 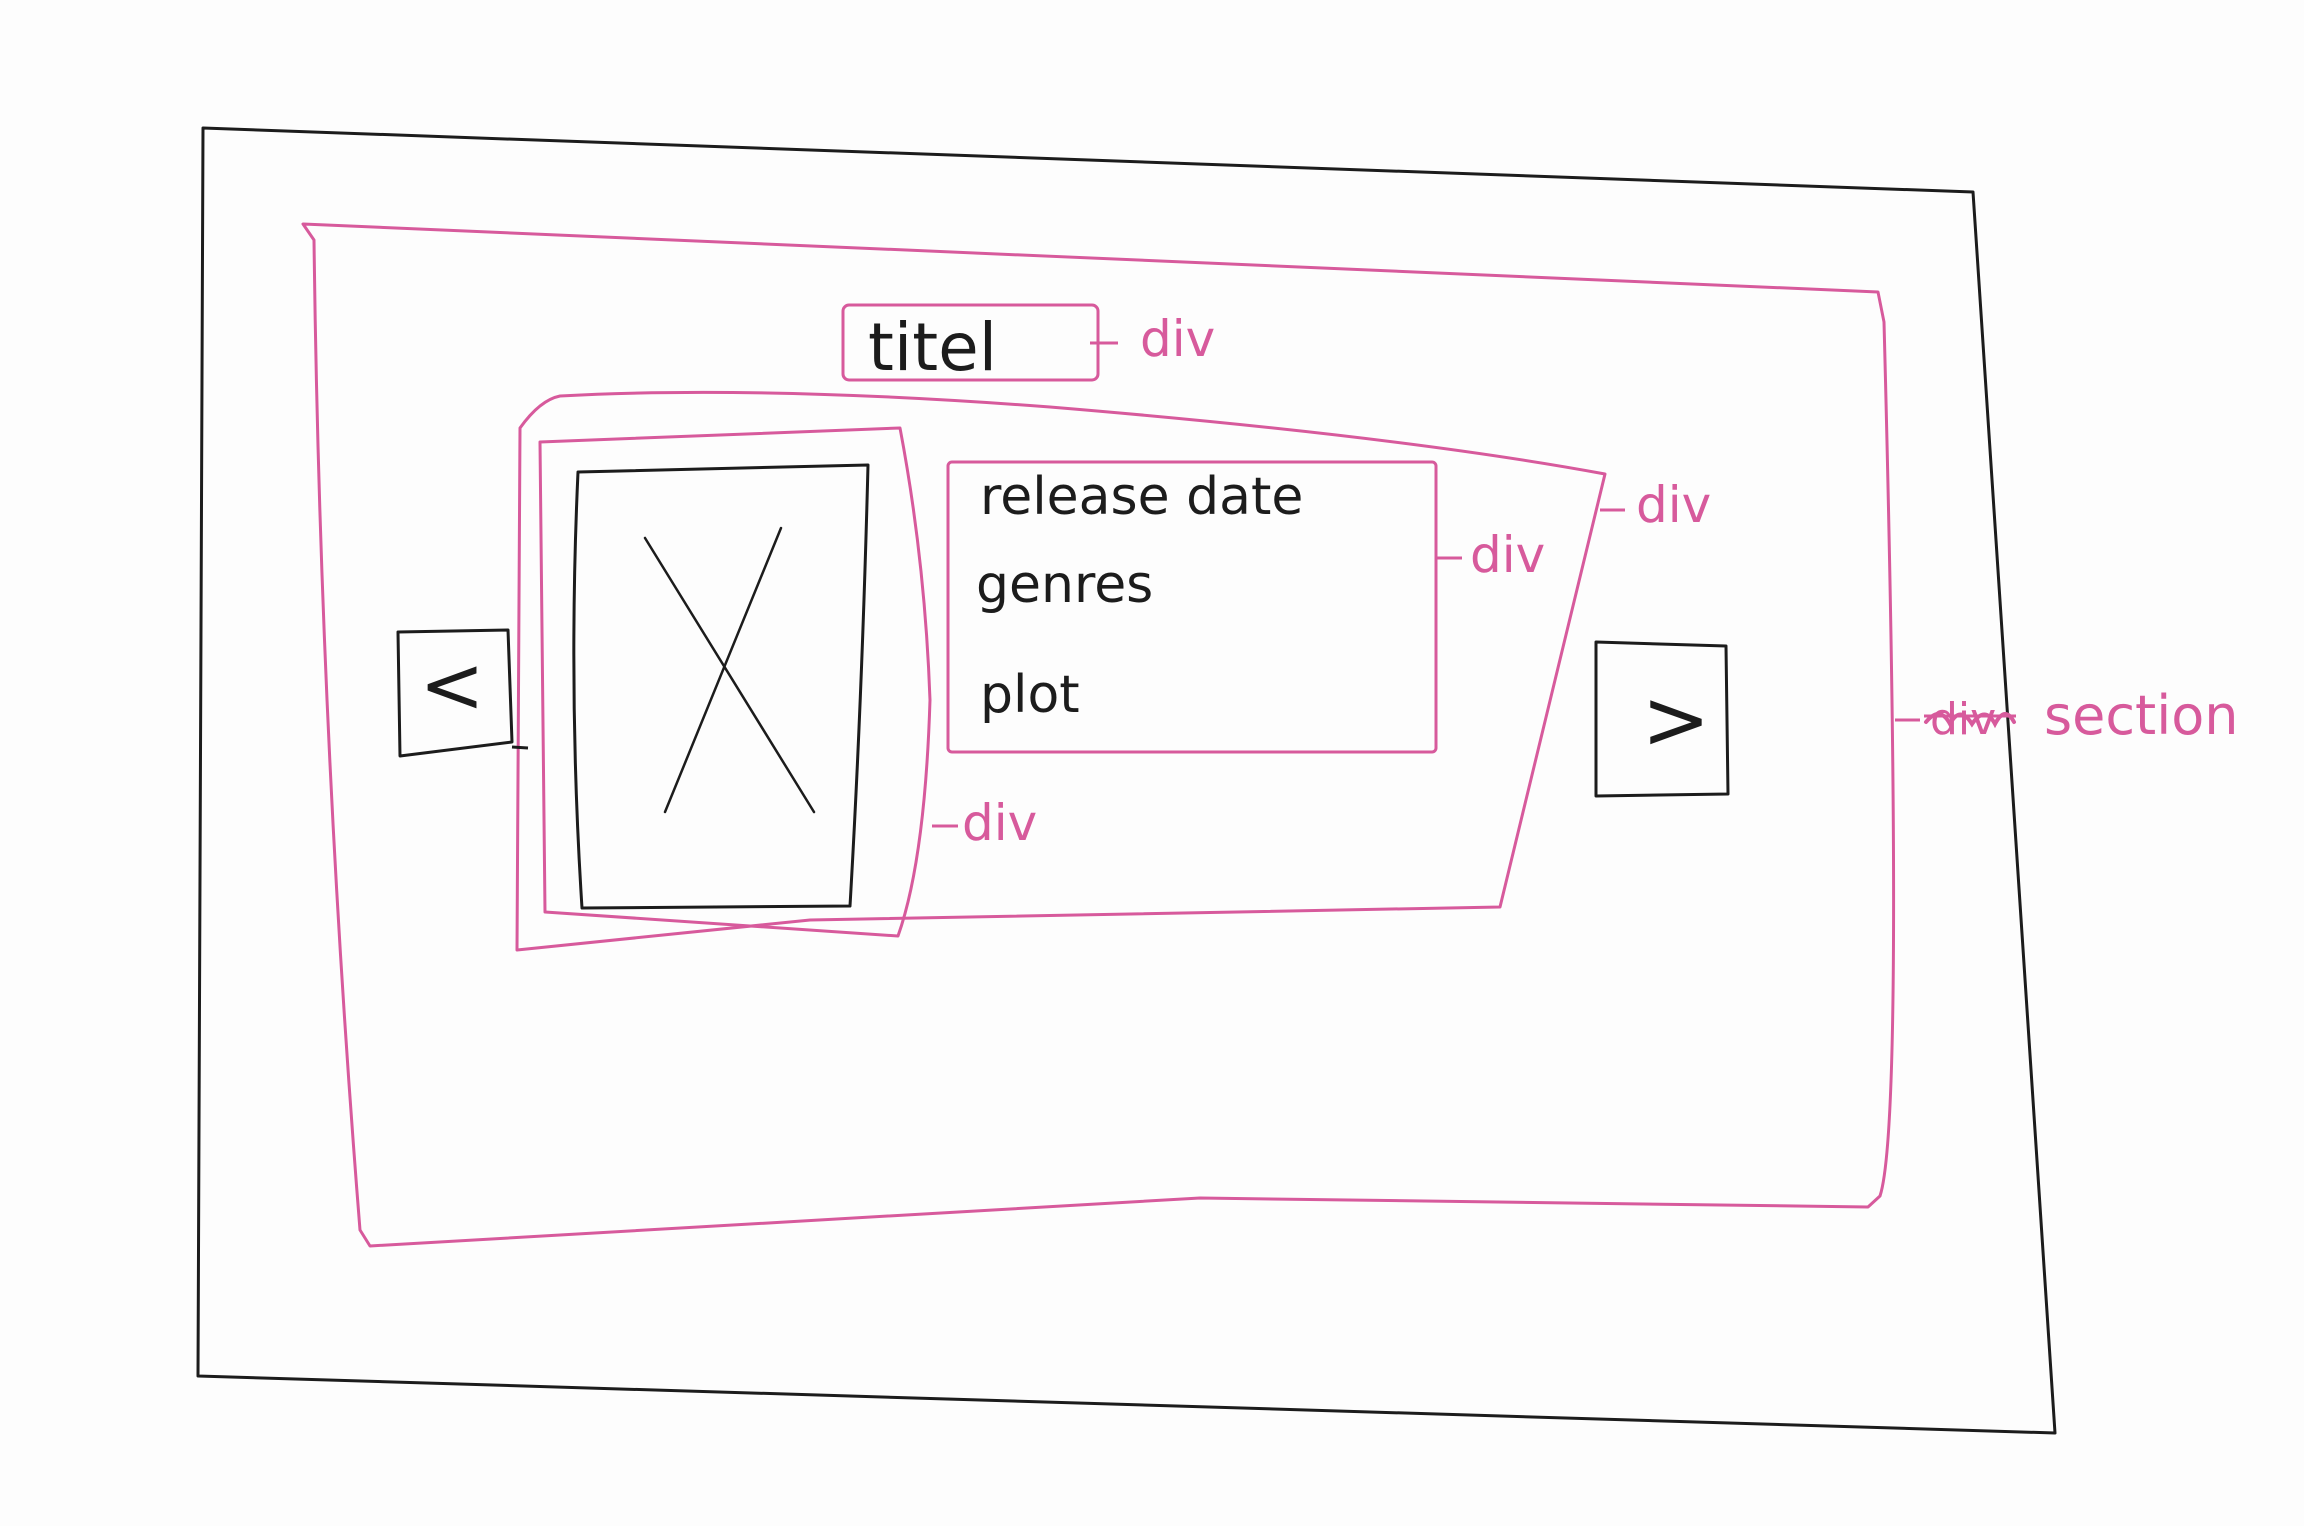 What do you see at coordinates (2141, 715) in the screenshot?
I see `annotation-section: section` at bounding box center [2141, 715].